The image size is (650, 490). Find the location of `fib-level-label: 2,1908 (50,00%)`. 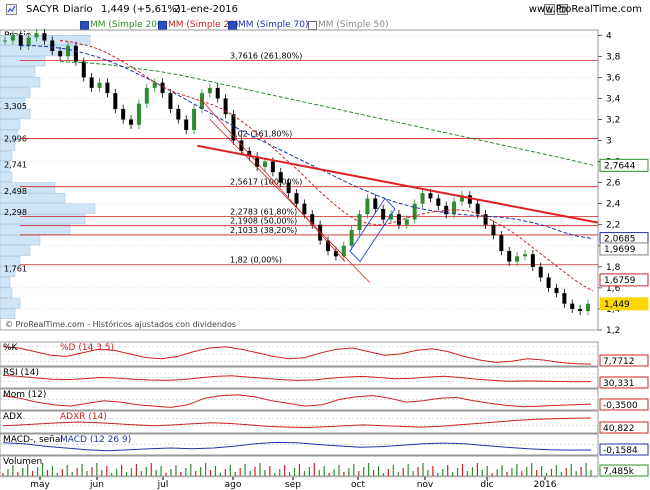

fib-level-label: 2,1908 (50,00%) is located at coordinates (263, 221).